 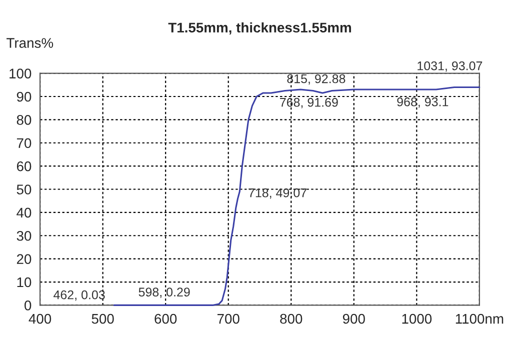 What do you see at coordinates (24, 120) in the screenshot?
I see `y-tick-label: 80` at bounding box center [24, 120].